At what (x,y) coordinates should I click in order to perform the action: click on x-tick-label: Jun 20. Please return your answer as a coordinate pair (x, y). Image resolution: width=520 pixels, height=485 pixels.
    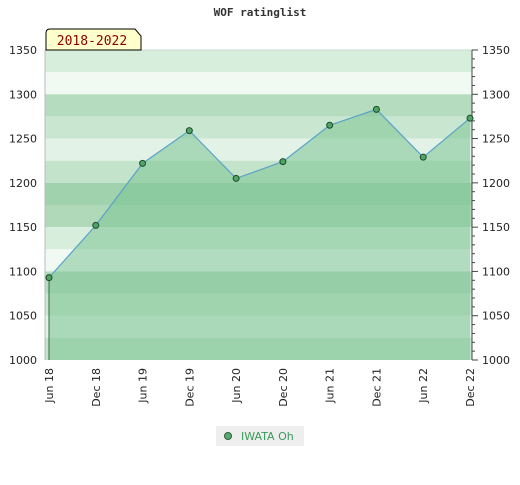
    Looking at the image, I should click on (236, 386).